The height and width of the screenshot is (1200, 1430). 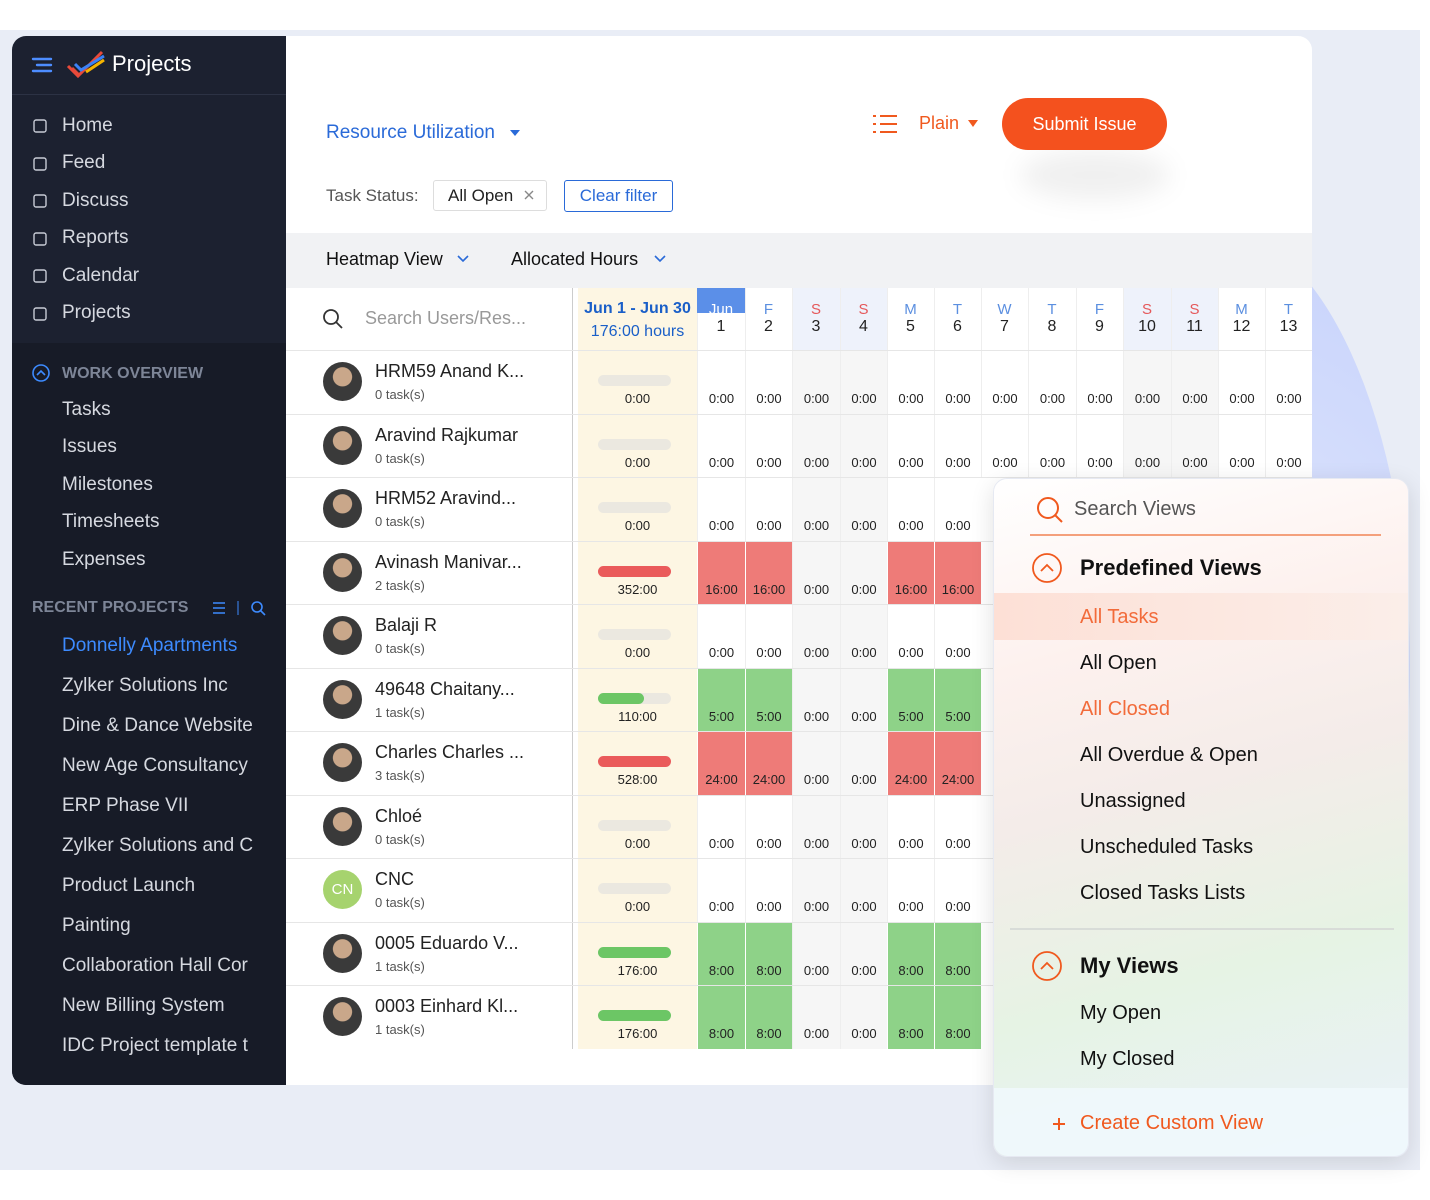 I want to click on view-selector: Resource Utilization, so click(x=410, y=132).